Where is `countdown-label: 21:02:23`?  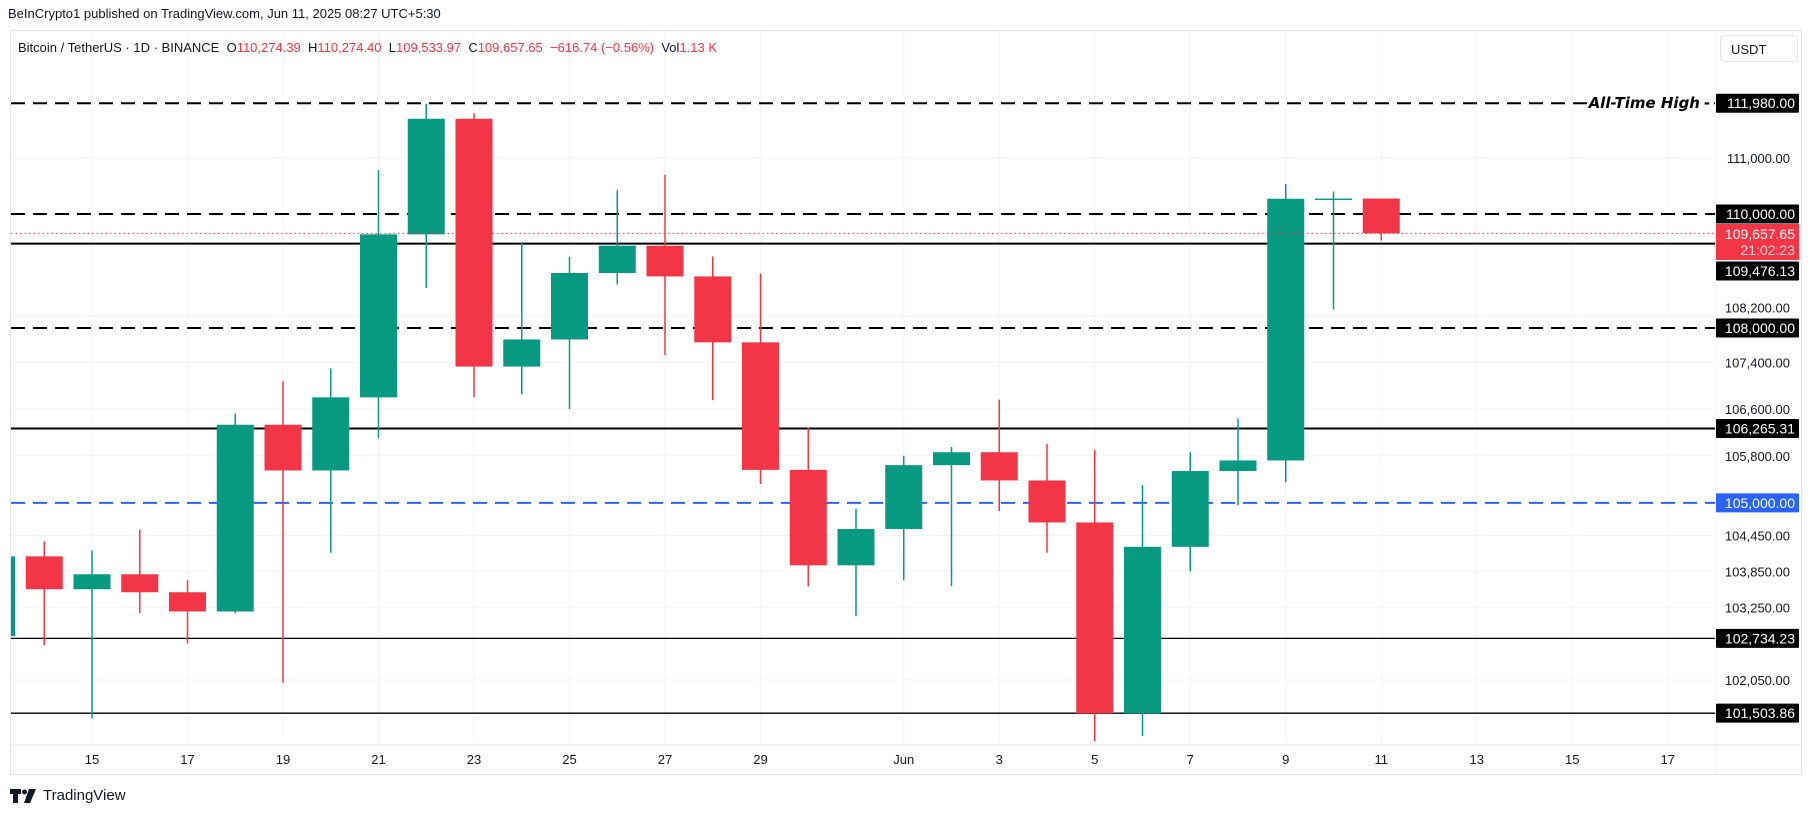
countdown-label: 21:02:23 is located at coordinates (1768, 250).